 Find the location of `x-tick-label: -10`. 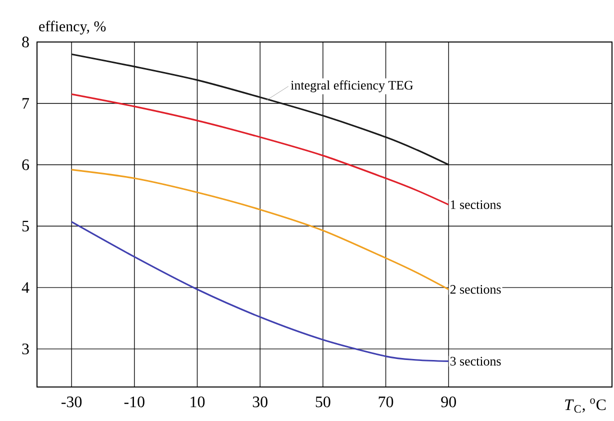

x-tick-label: -10 is located at coordinates (134, 402).